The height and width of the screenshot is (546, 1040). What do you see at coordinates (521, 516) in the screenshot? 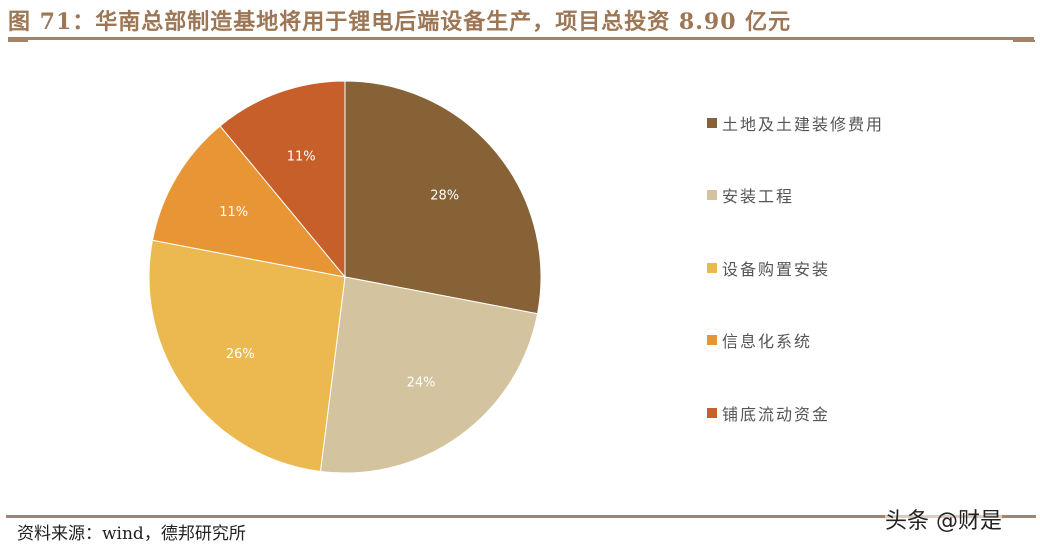
I see `footer-divider` at bounding box center [521, 516].